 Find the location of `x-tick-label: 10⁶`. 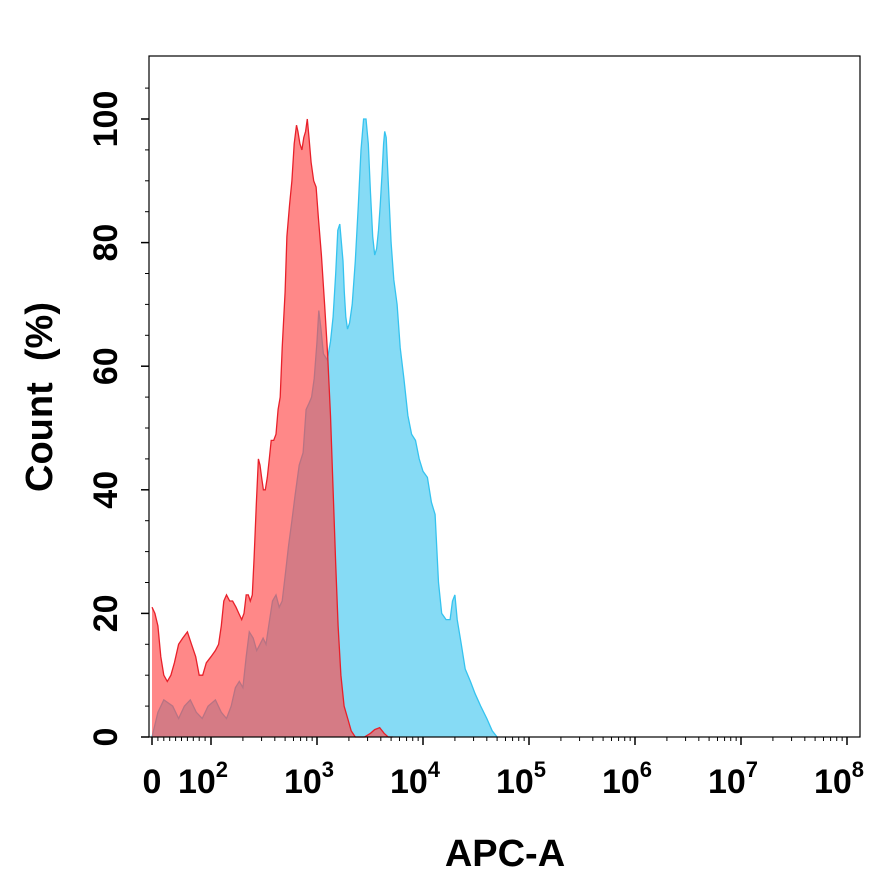

x-tick-label: 10⁶ is located at coordinates (627, 779).